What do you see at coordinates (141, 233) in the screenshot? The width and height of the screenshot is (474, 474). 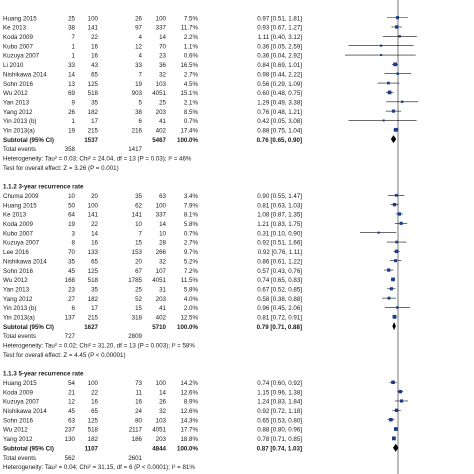 I see `ctl-events: 7` at bounding box center [141, 233].